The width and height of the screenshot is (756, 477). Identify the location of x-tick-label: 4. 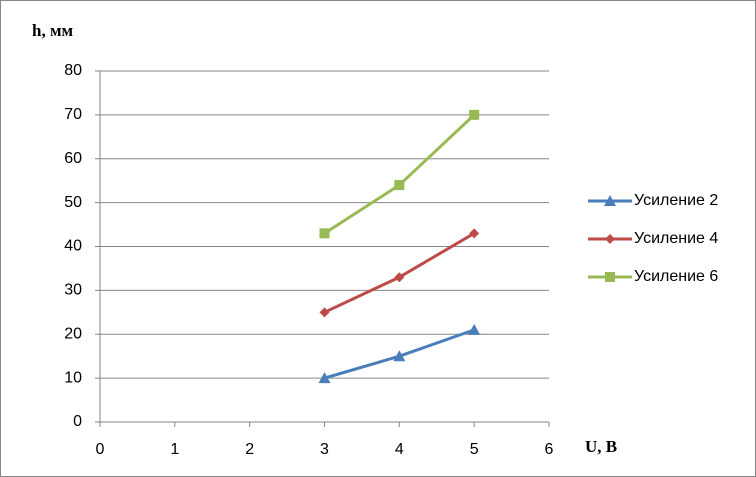
(399, 449).